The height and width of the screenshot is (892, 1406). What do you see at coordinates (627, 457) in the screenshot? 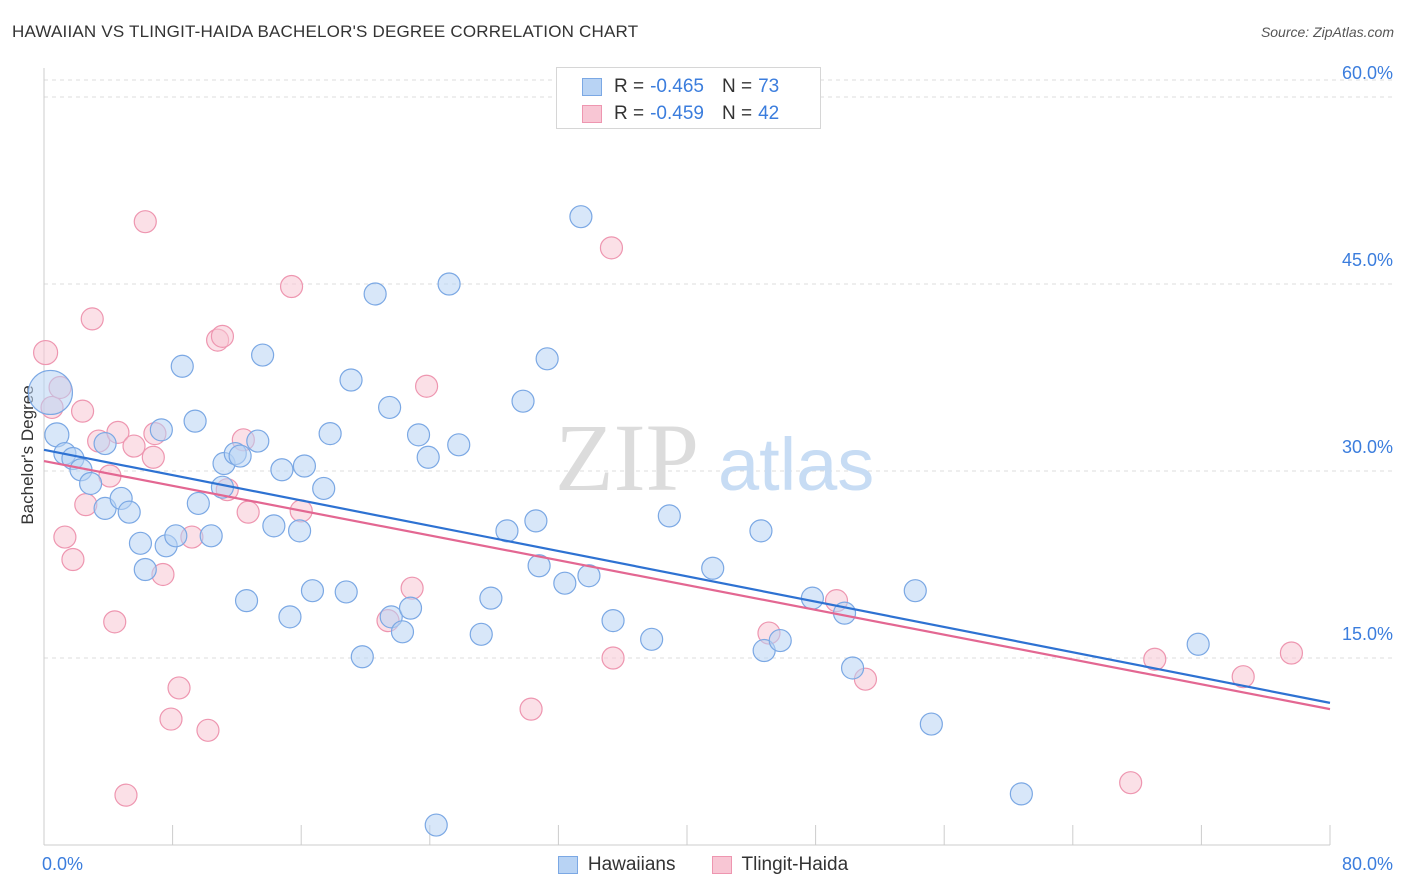
I see `watermark-zip: ZIP` at bounding box center [627, 457].